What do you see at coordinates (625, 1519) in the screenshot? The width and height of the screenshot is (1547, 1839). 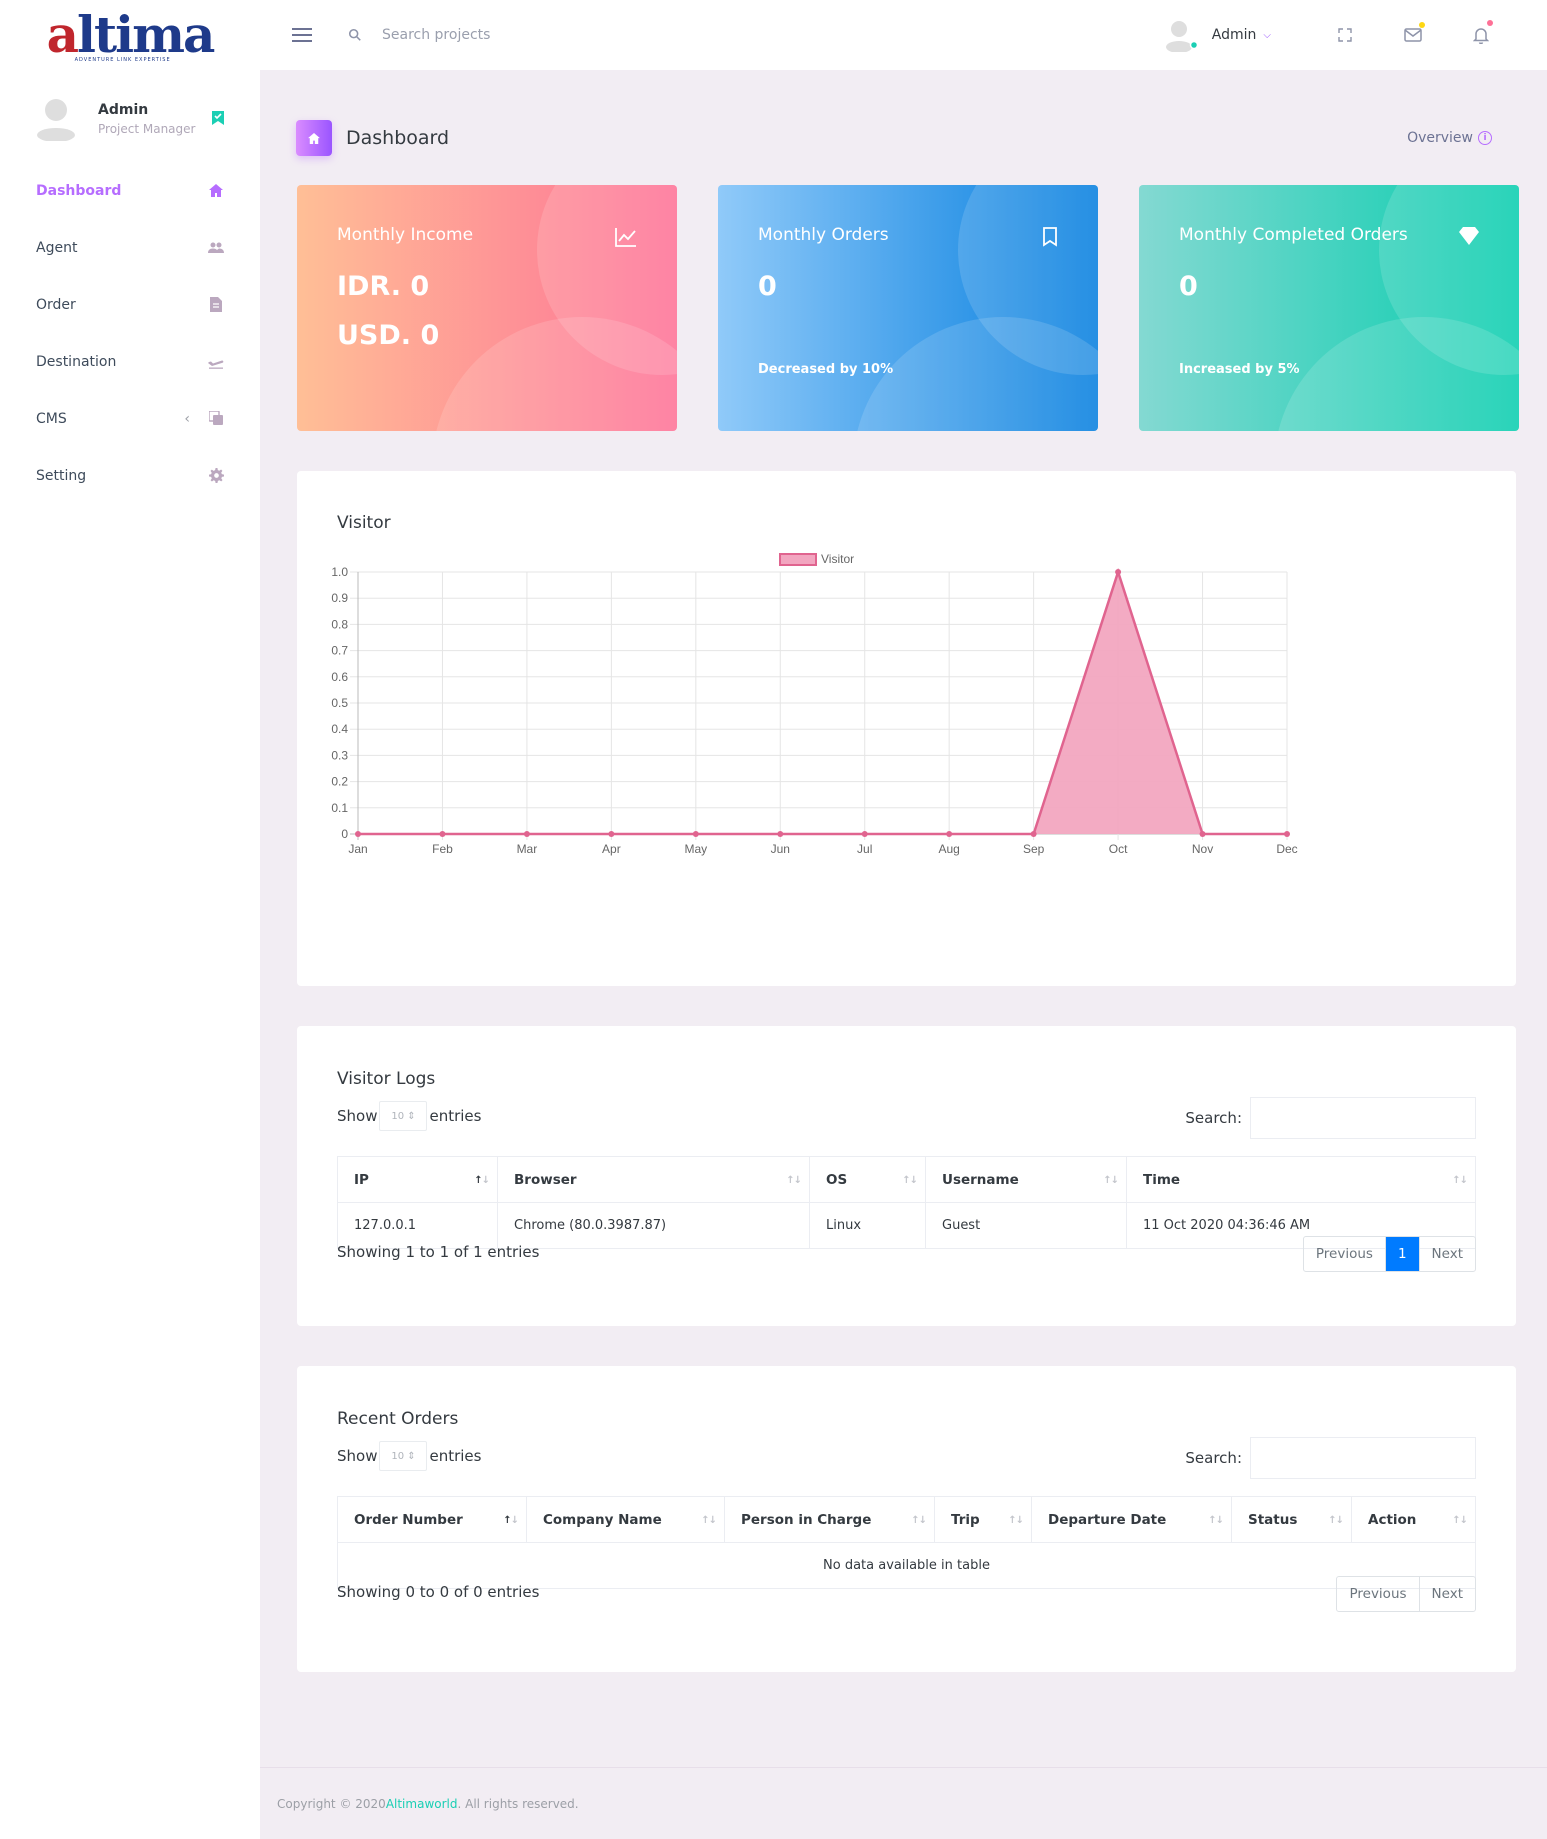 I see `column-header-company-name: Company Name ↑↓` at bounding box center [625, 1519].